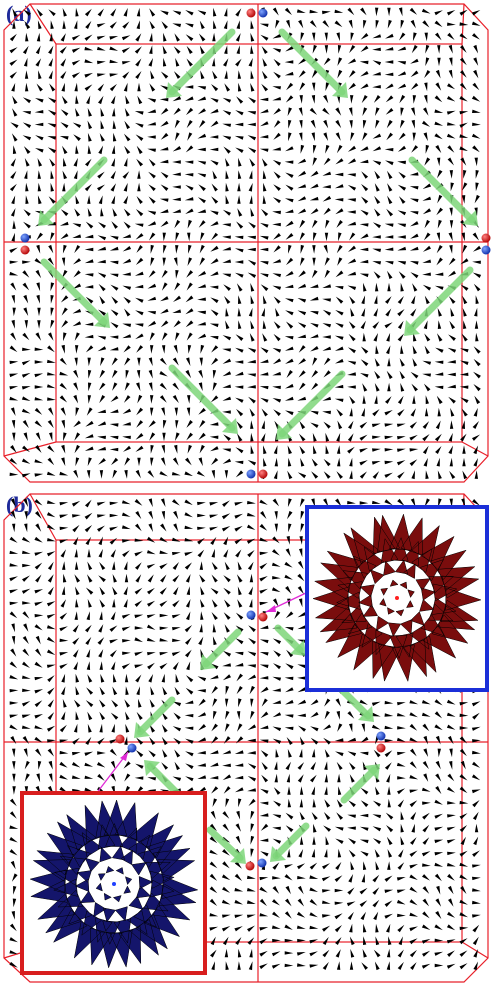 The image size is (491, 985). I want to click on hedgehog-inset-positive, so click(397, 598).